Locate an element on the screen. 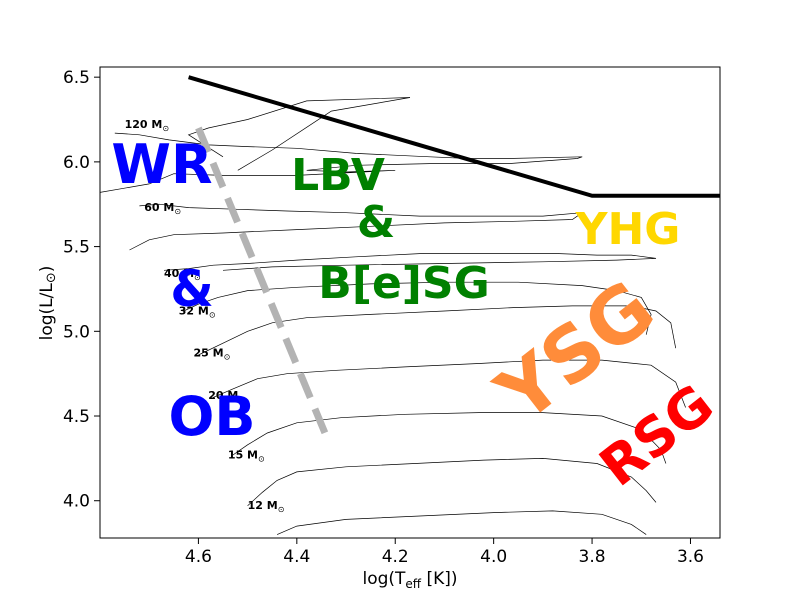 The image size is (800, 600). dashed-boundary-line is located at coordinates (262, 282).